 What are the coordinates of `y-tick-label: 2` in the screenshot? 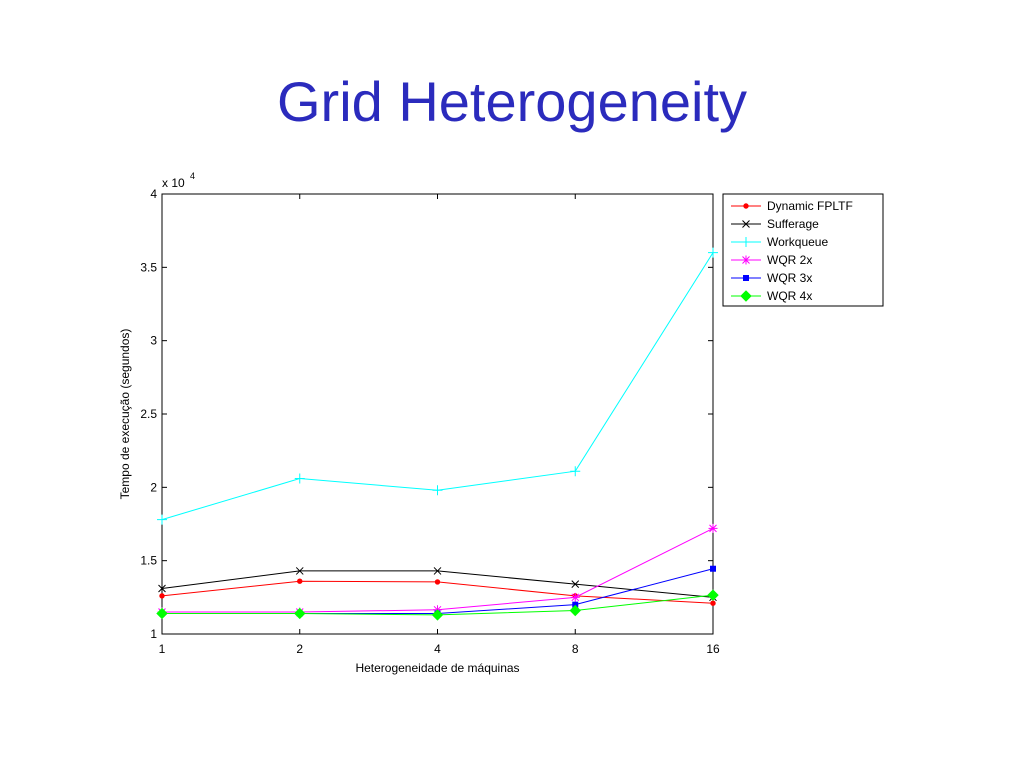 It's located at (153, 487).